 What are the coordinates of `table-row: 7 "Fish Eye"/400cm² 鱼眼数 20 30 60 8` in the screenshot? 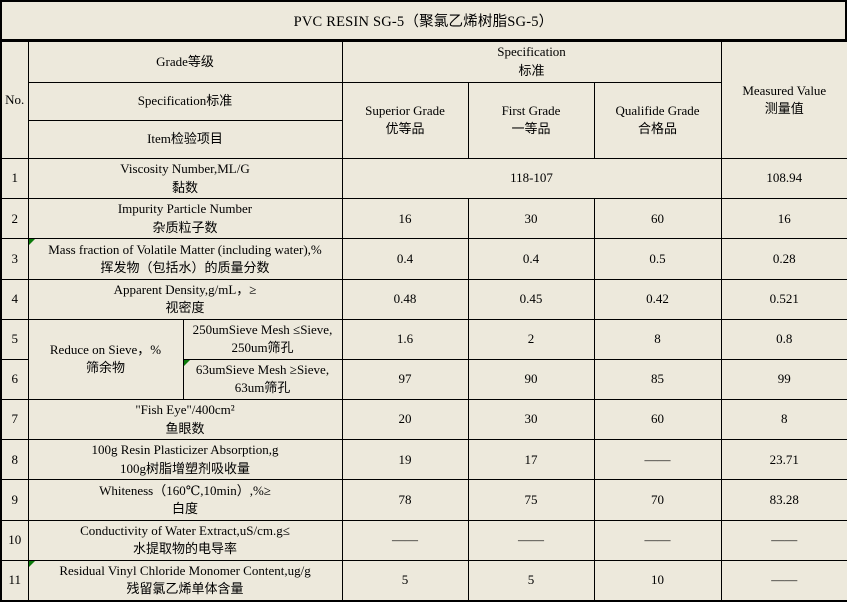 It's located at (423, 420).